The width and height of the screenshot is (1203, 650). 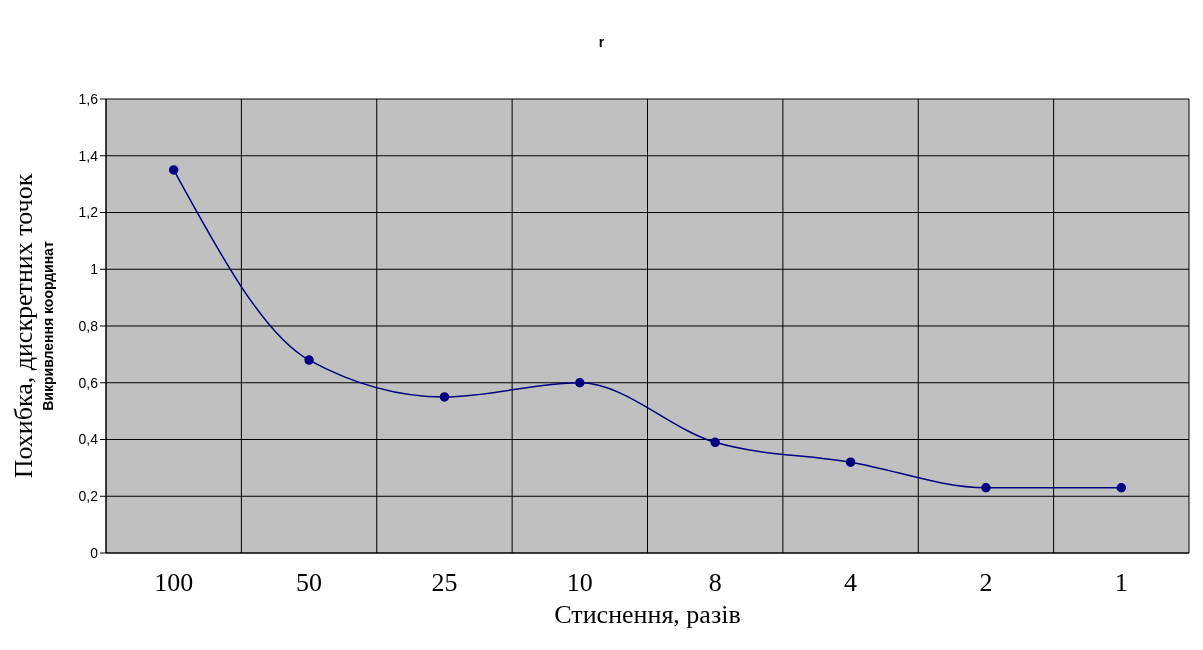 I want to click on x-tick-label: 8, so click(x=715, y=583).